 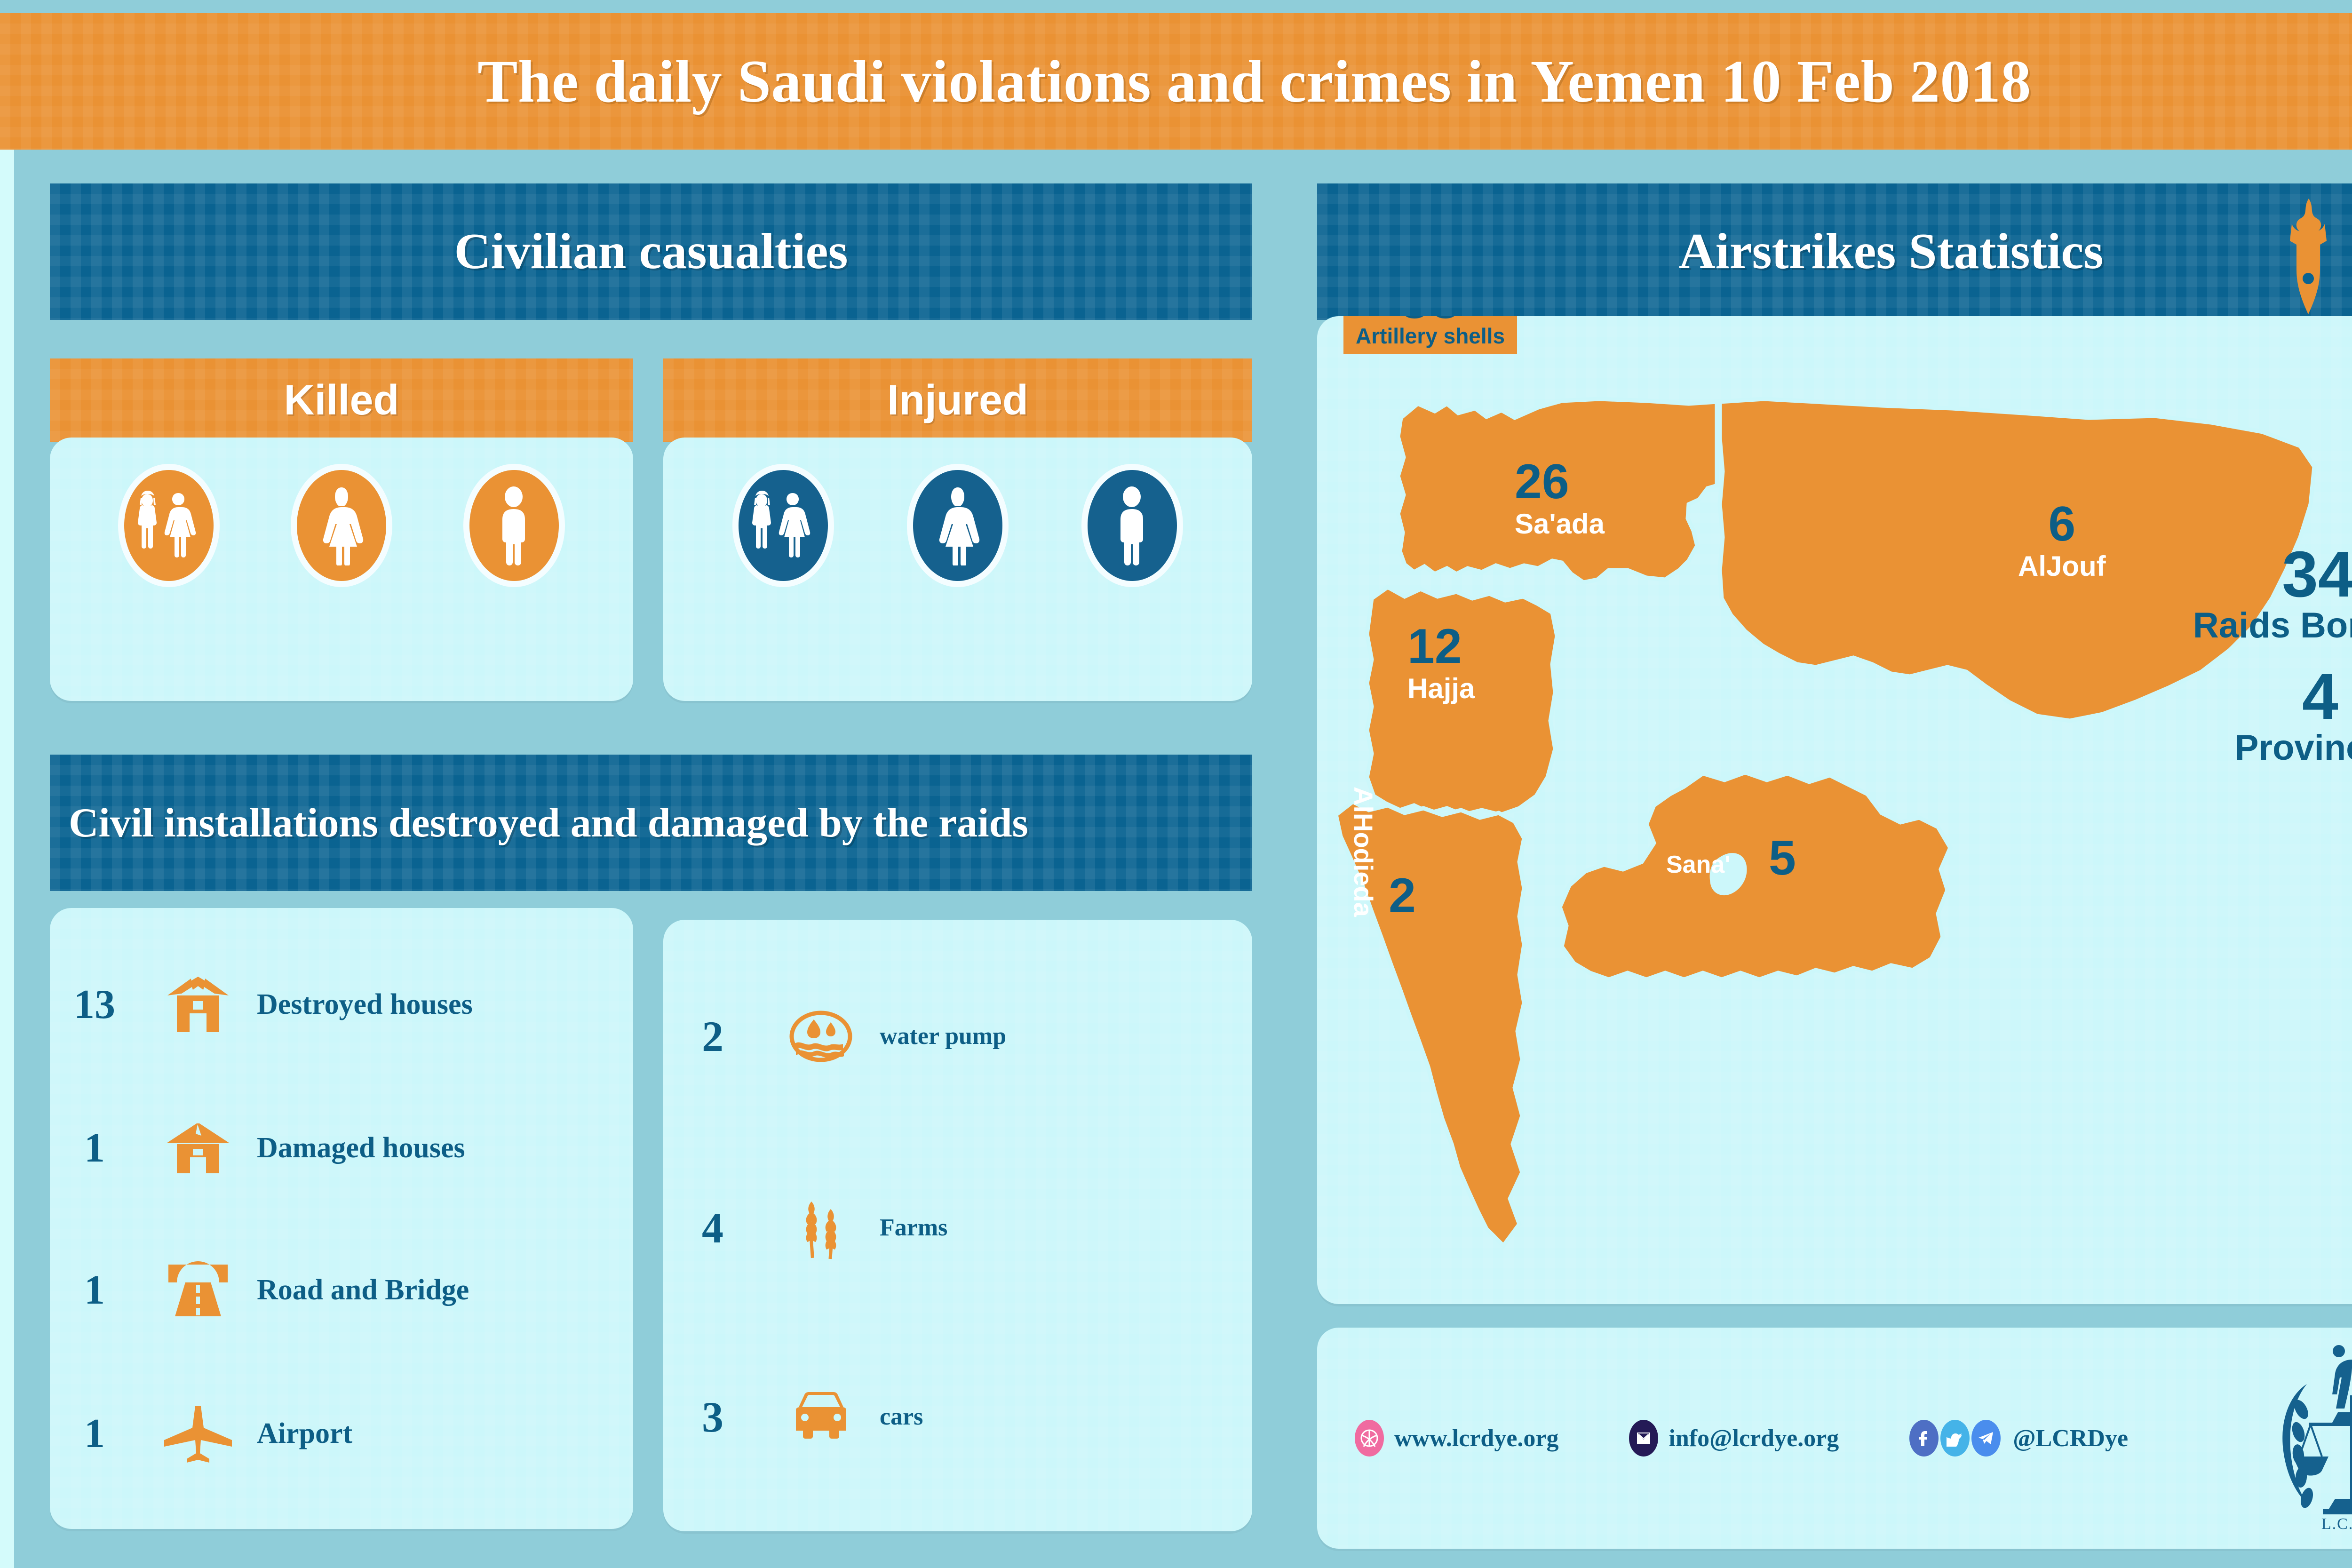 What do you see at coordinates (1557, 491) in the screenshot?
I see `province-shape-saada` at bounding box center [1557, 491].